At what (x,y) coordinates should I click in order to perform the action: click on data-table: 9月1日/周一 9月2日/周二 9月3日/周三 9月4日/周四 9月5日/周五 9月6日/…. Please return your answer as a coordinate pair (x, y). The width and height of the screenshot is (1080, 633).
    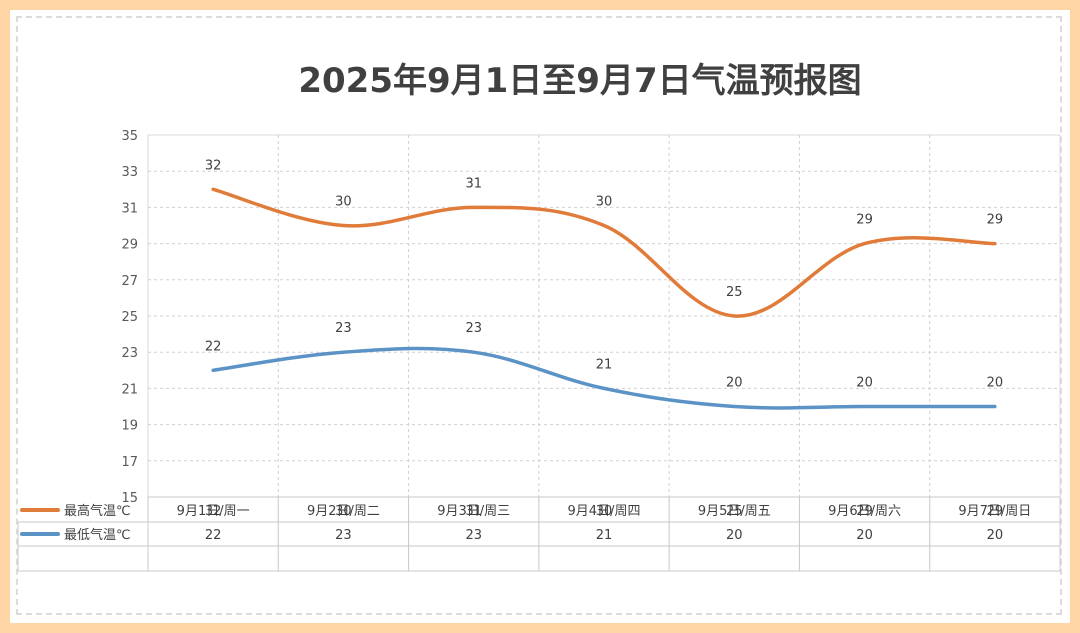
    Looking at the image, I should click on (539, 534).